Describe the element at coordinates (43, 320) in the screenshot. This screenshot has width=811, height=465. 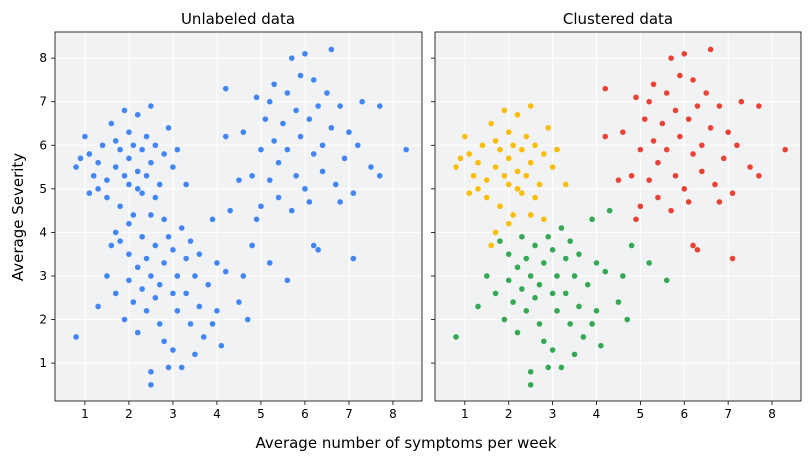
I see `y-tick-label: 2` at that location.